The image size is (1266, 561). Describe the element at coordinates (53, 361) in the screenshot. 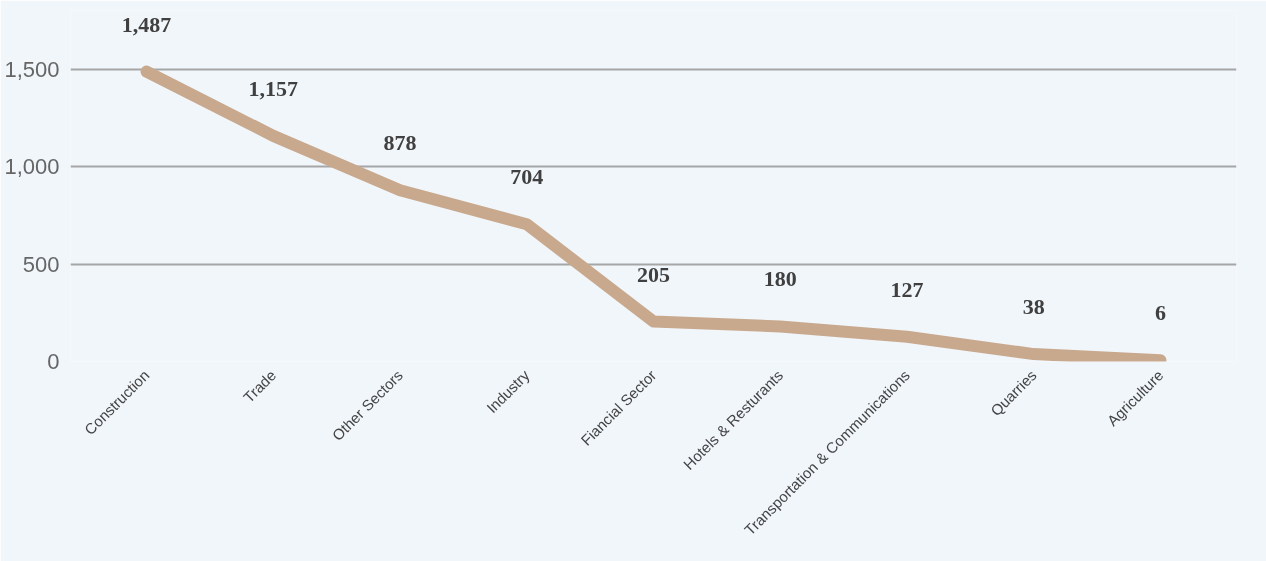

I see `y-tick-label: 0` at that location.